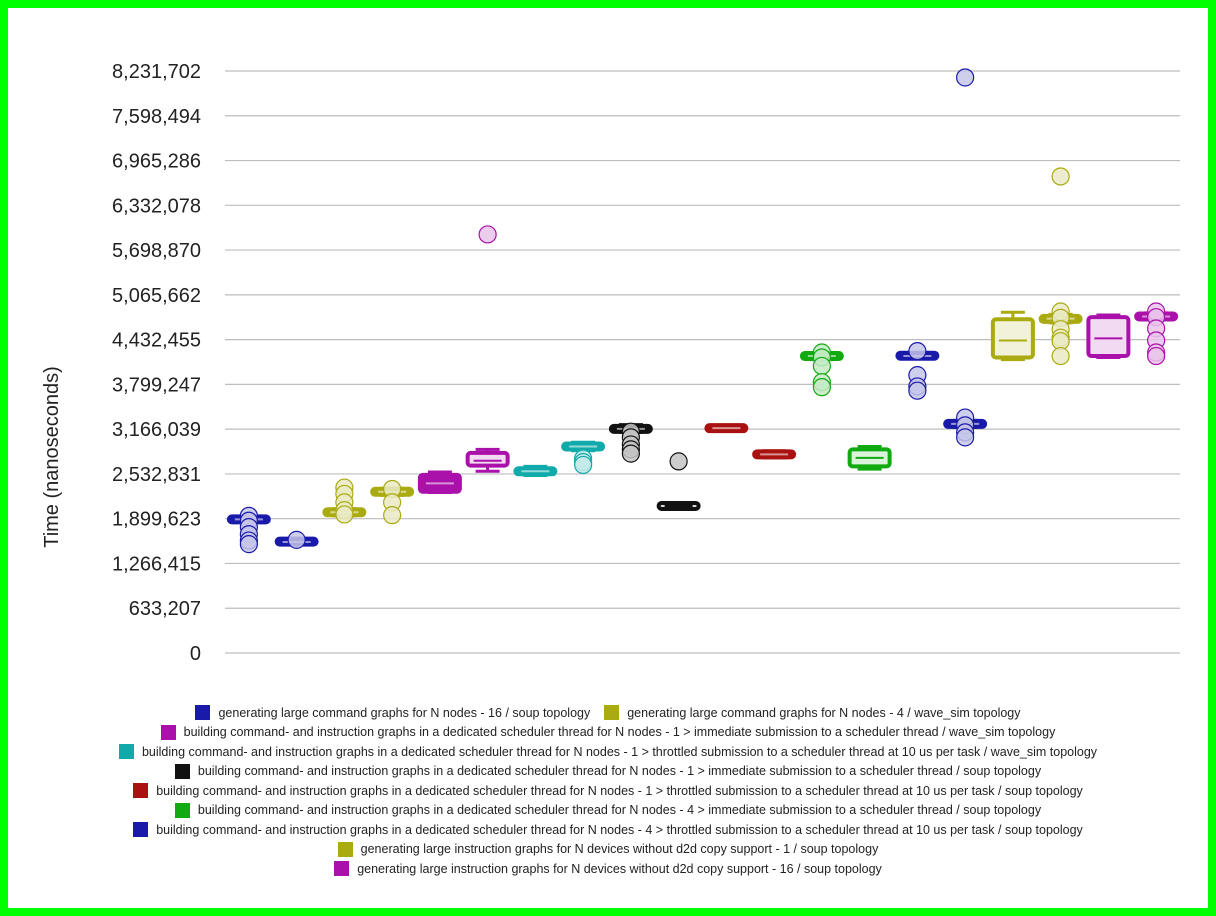  What do you see at coordinates (156, 341) in the screenshot?
I see `y-tick-label: 4,432,455` at bounding box center [156, 341].